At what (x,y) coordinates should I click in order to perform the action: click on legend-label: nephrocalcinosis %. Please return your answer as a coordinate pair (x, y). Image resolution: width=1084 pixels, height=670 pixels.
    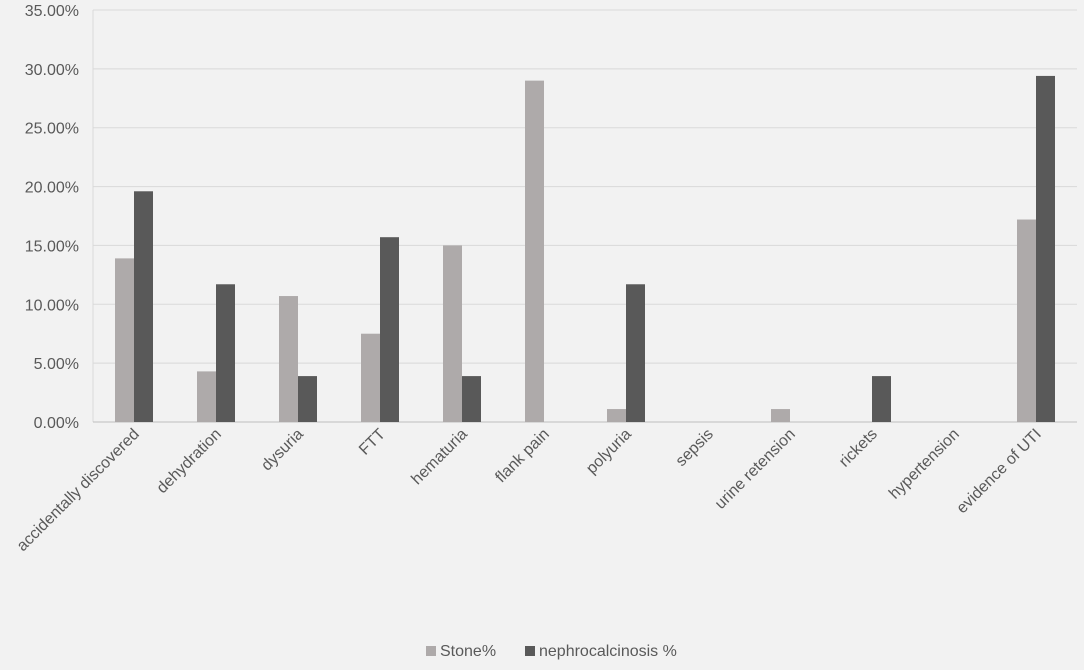
    Looking at the image, I should click on (608, 651).